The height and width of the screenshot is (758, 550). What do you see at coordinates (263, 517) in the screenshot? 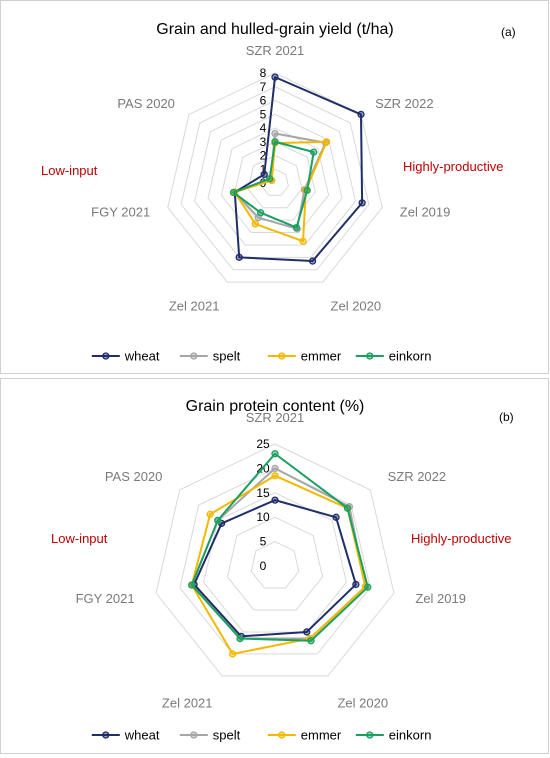
I see `tick-label: 10` at bounding box center [263, 517].